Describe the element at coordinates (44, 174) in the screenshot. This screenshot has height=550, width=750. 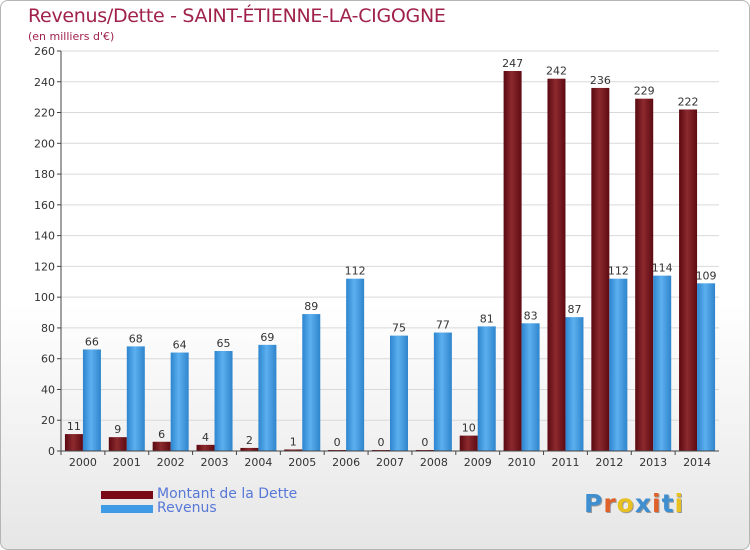
I see `y-tick-label: 180` at that location.